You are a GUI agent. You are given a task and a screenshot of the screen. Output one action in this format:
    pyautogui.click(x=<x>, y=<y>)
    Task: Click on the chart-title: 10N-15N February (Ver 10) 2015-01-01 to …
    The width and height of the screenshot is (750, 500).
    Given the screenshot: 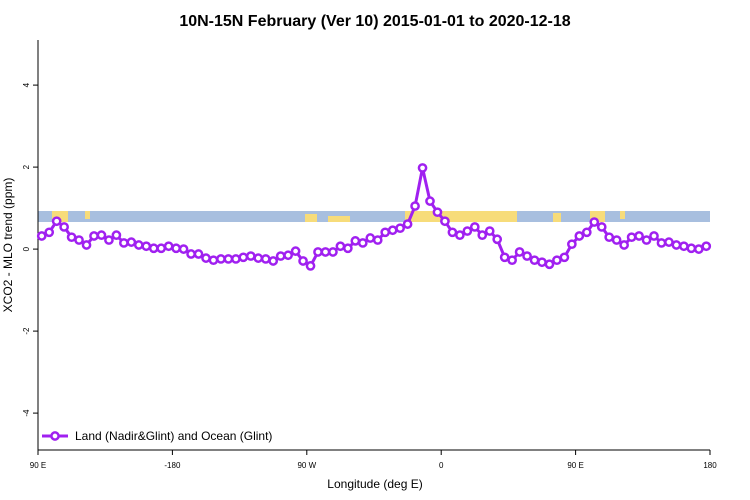 What is the action you would take?
    pyautogui.click(x=374, y=21)
    